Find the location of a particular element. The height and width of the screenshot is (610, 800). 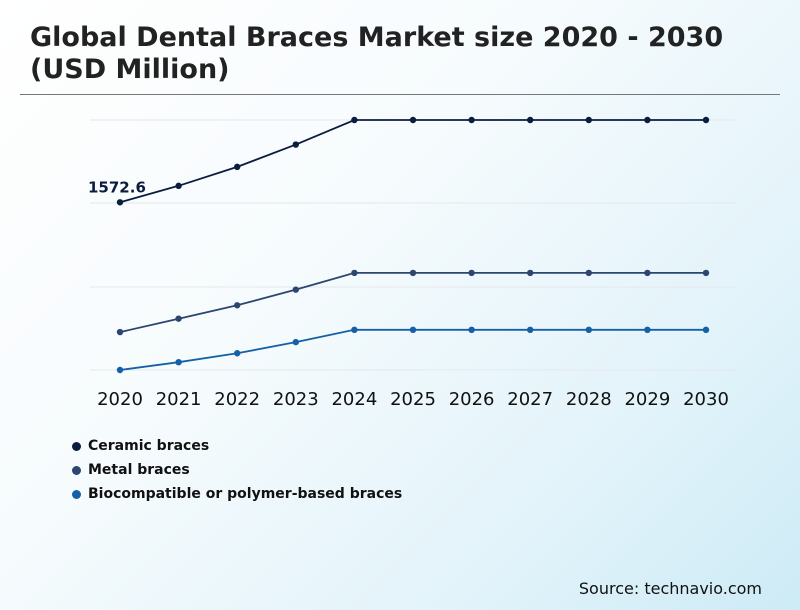

data-point-s2-2030 is located at coordinates (706, 330).